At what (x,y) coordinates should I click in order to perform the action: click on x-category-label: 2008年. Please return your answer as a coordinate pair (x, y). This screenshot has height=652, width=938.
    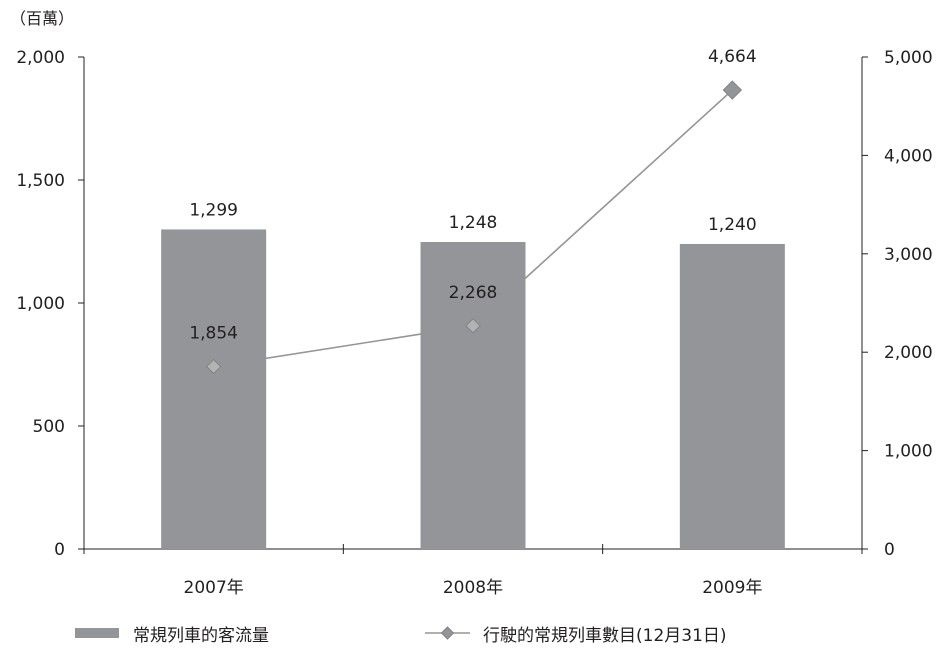
    Looking at the image, I should click on (473, 588).